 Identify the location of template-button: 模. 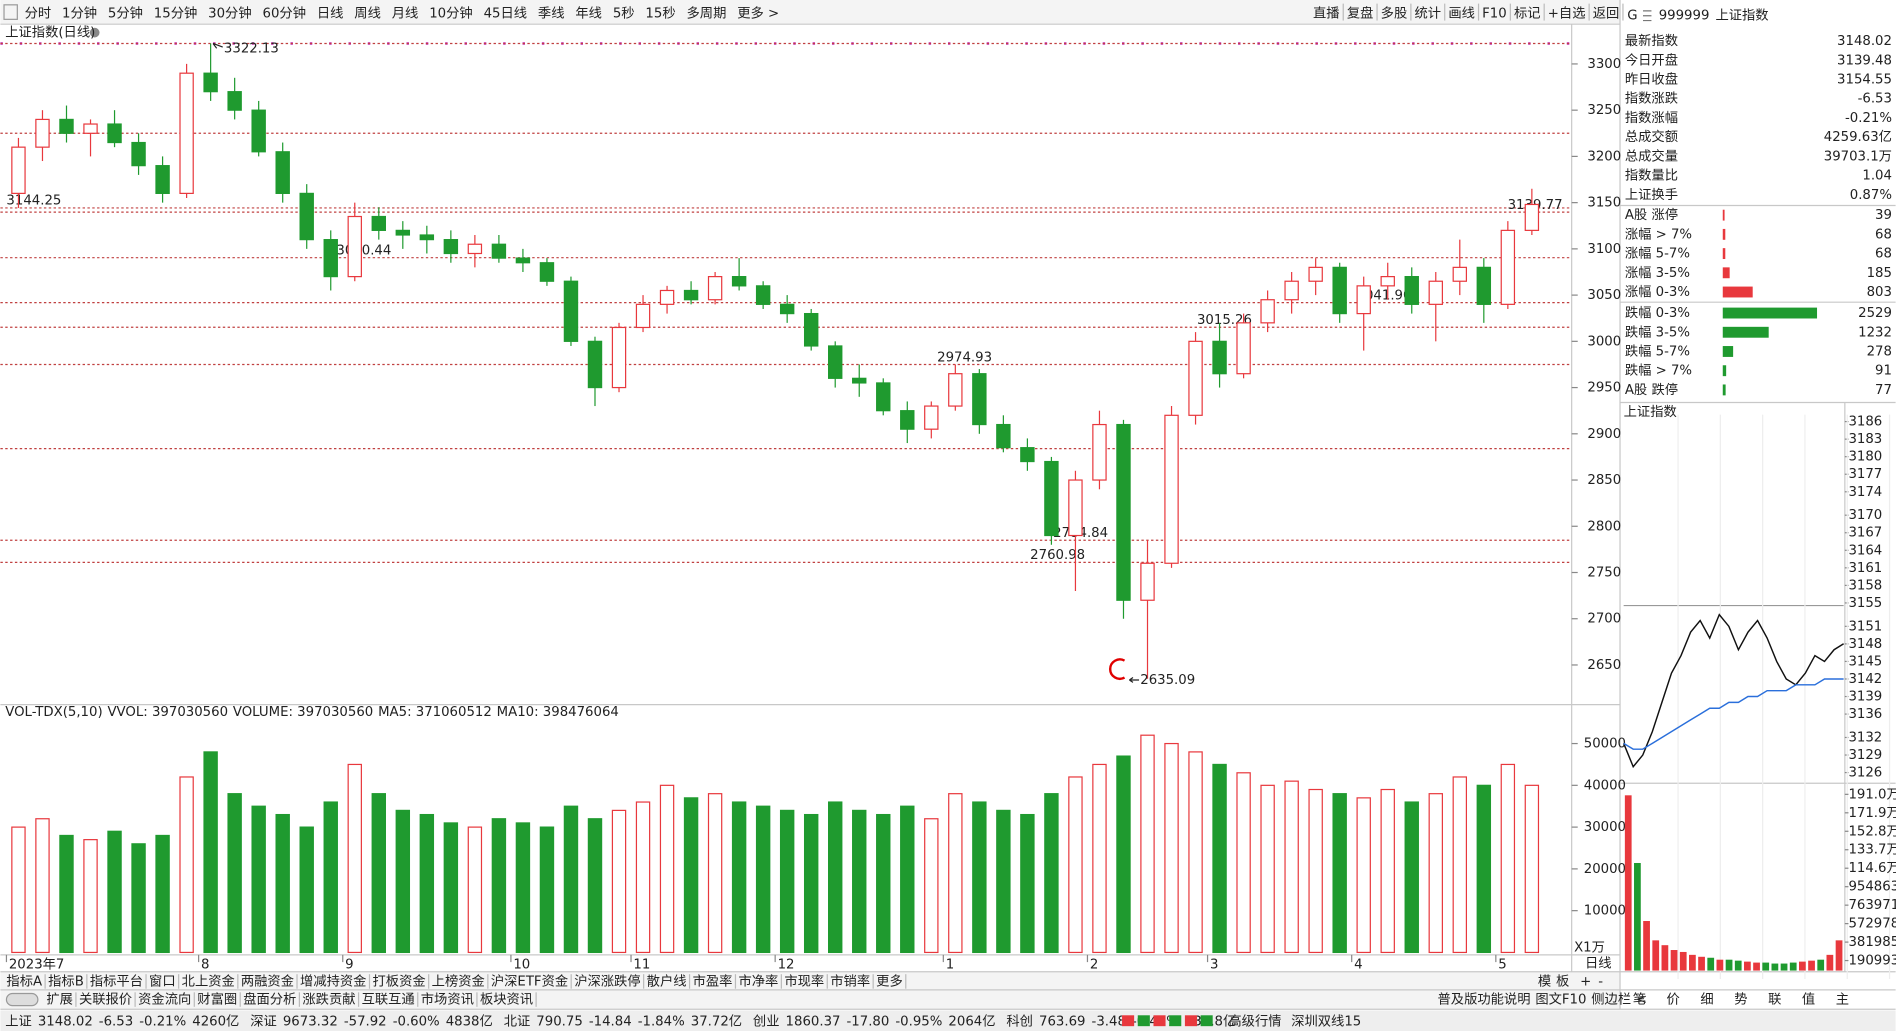
(1544, 981).